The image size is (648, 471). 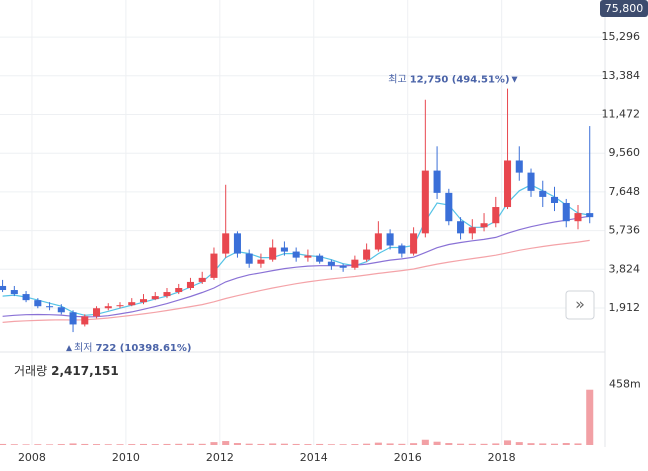 What do you see at coordinates (30, 371) in the screenshot?
I see `volume-label: 거래량` at bounding box center [30, 371].